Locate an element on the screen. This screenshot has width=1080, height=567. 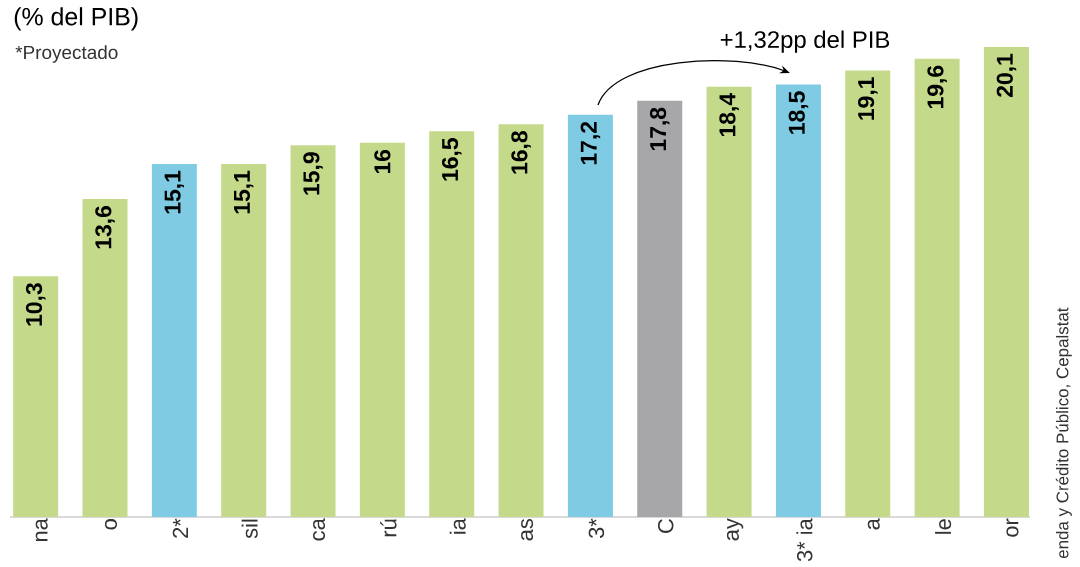
data-label: 13,6 is located at coordinates (105, 227).